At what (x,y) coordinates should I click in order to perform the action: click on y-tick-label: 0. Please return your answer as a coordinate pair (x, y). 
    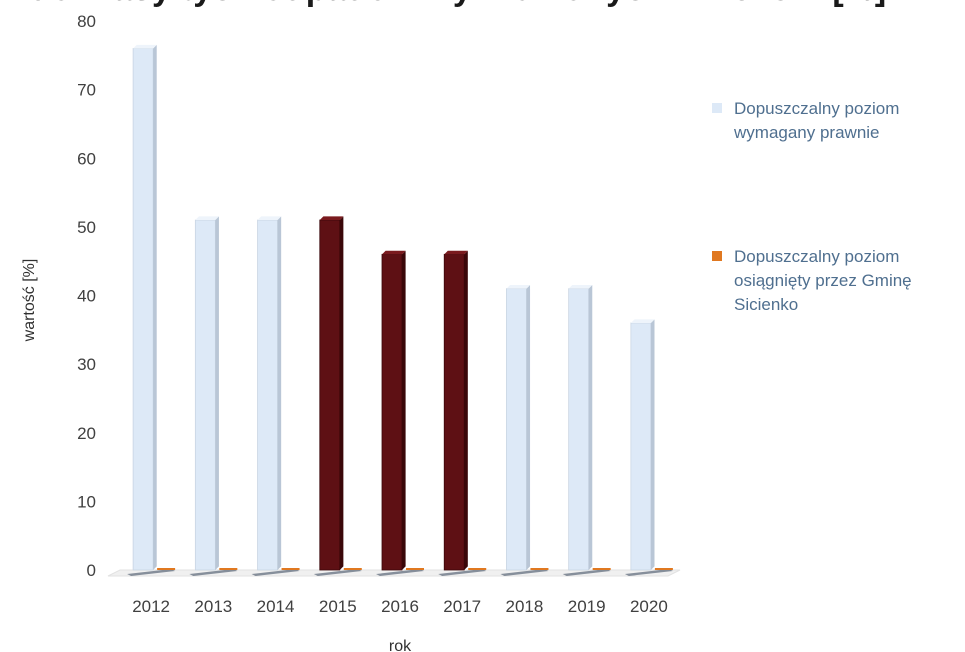
    Looking at the image, I should click on (91, 570).